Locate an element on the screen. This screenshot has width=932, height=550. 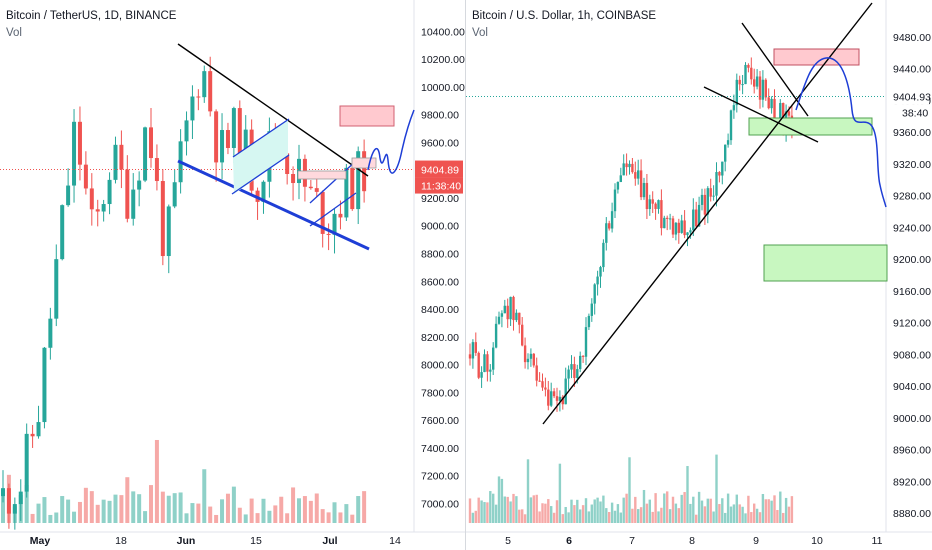
y-tick-label: 8200.00 is located at coordinates (440, 338).